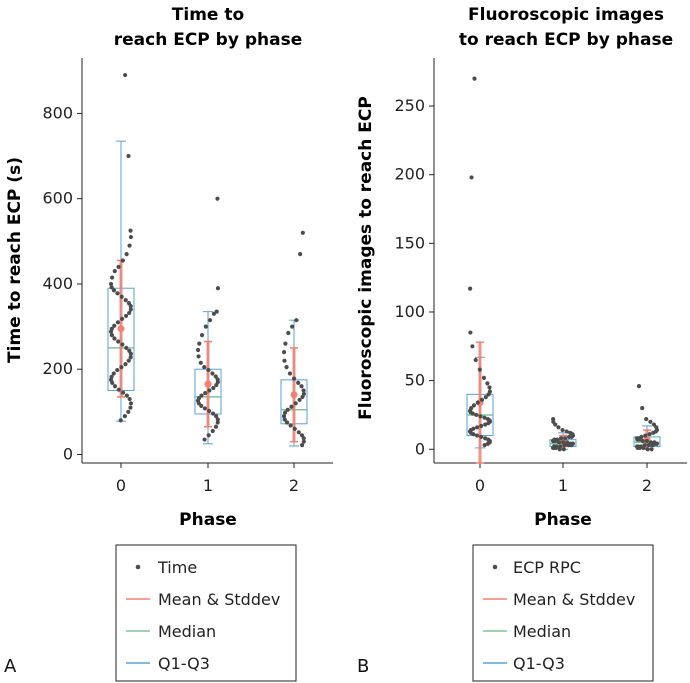 The image size is (690, 683). What do you see at coordinates (208, 40) in the screenshot?
I see `panel-a-title-line2: reach ECP by phase` at bounding box center [208, 40].